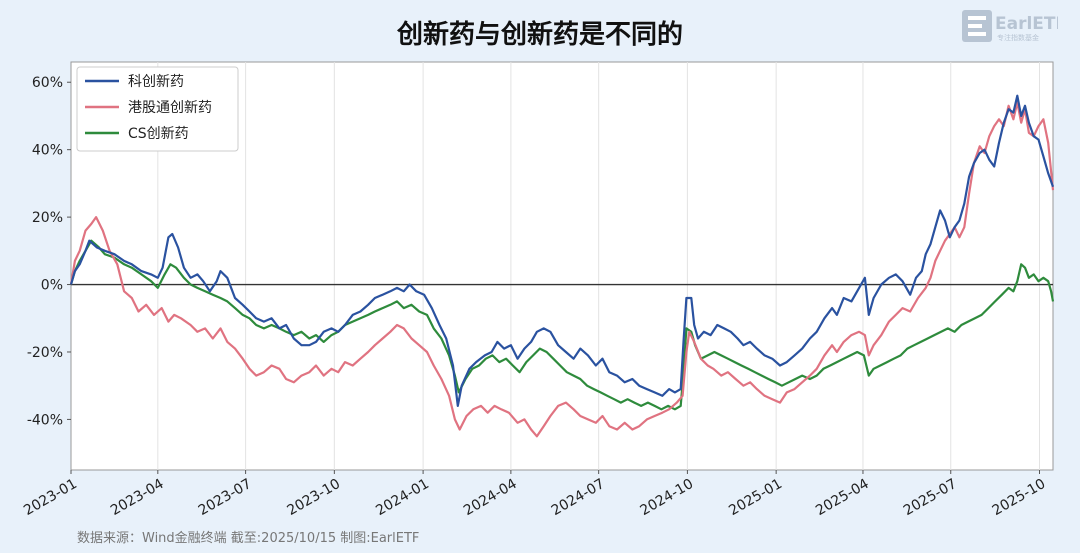  I want to click on x-tick-label: 2025-01, so click(755, 497).